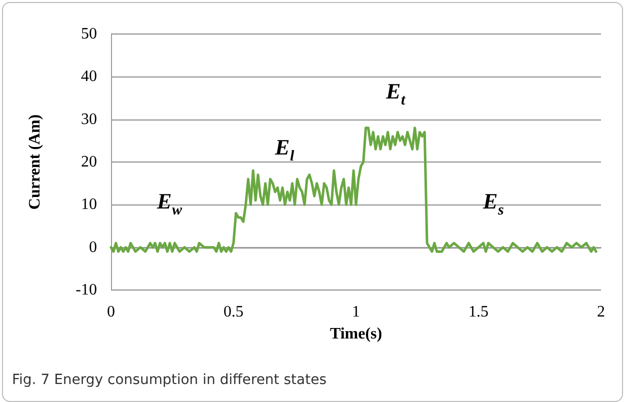 Image resolution: width=625 pixels, height=402 pixels. What do you see at coordinates (89, 34) in the screenshot?
I see `y-tick-label: 50` at bounding box center [89, 34].